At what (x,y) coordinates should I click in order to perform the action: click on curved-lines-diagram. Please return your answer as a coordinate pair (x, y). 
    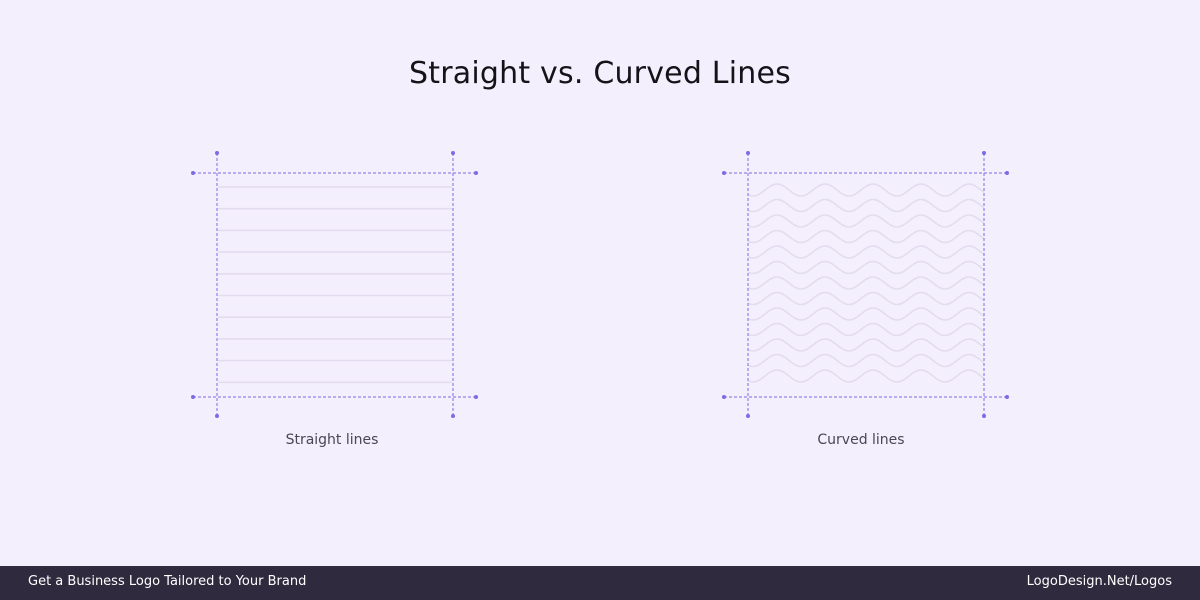
    Looking at the image, I should click on (865, 284).